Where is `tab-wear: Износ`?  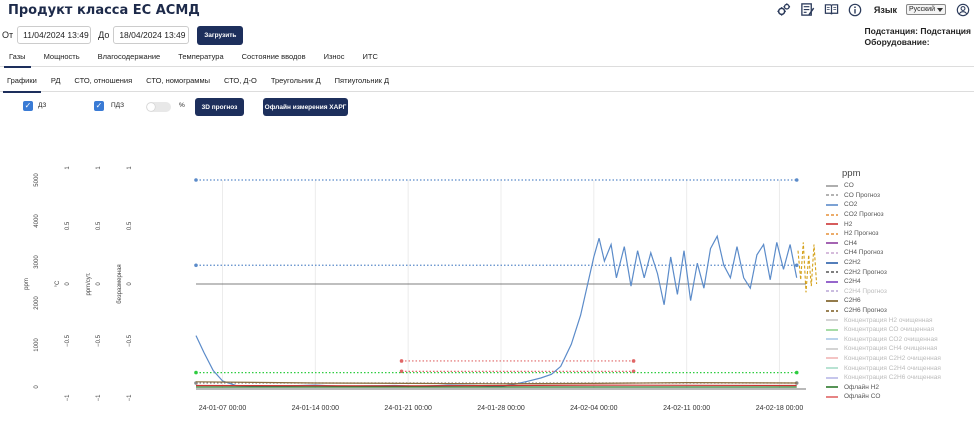 tab-wear: Износ is located at coordinates (334, 56).